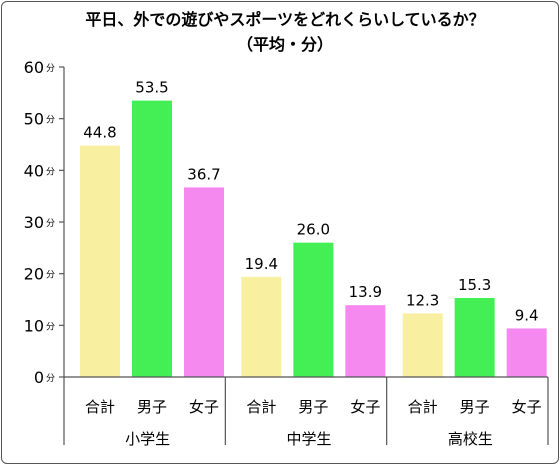 The height and width of the screenshot is (465, 560). I want to click on value-label: 36.7, so click(203, 174).